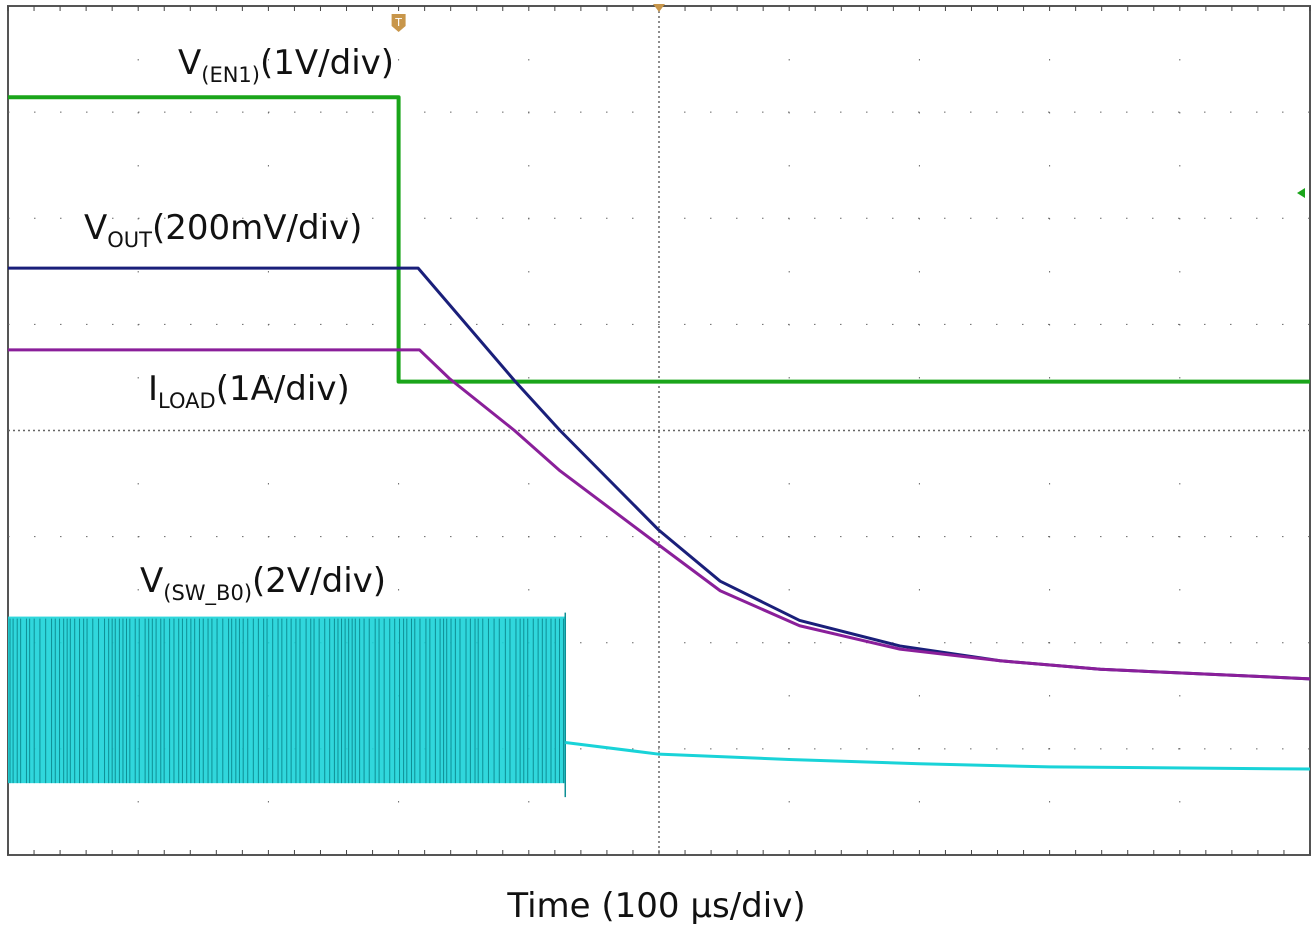 This screenshot has width=1313, height=931. What do you see at coordinates (249, 391) in the screenshot?
I see `label-iload: ILOAD(1A/div)` at bounding box center [249, 391].